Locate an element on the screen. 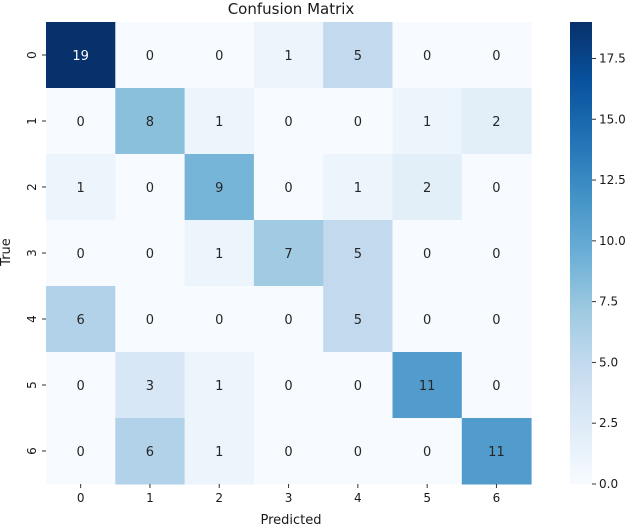  cell-value-label: 8 is located at coordinates (150, 122).